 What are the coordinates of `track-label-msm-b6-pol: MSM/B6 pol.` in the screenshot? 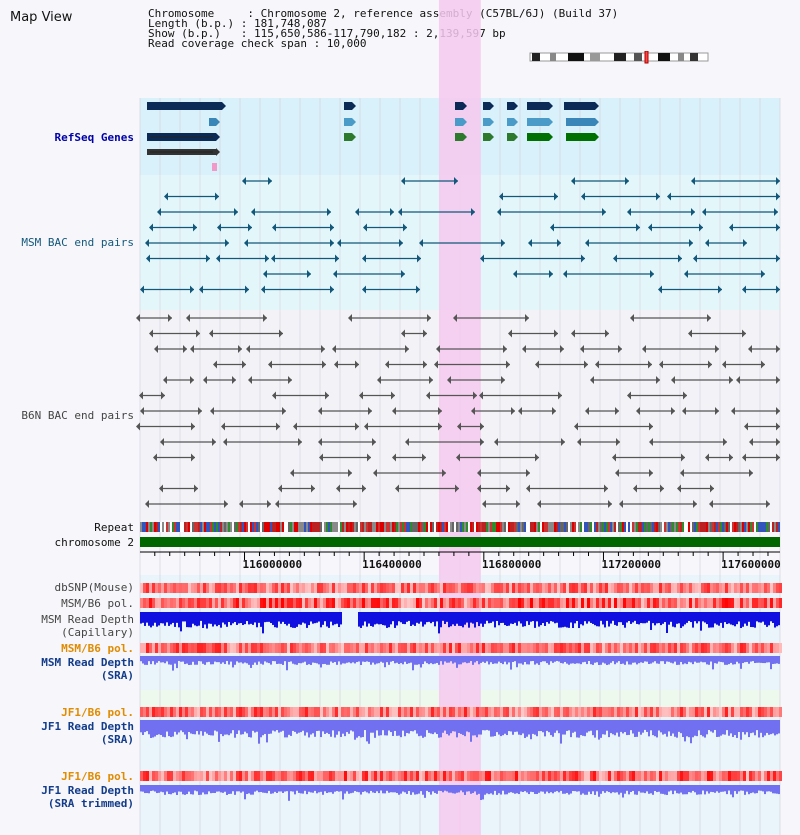 It's located at (97, 603).